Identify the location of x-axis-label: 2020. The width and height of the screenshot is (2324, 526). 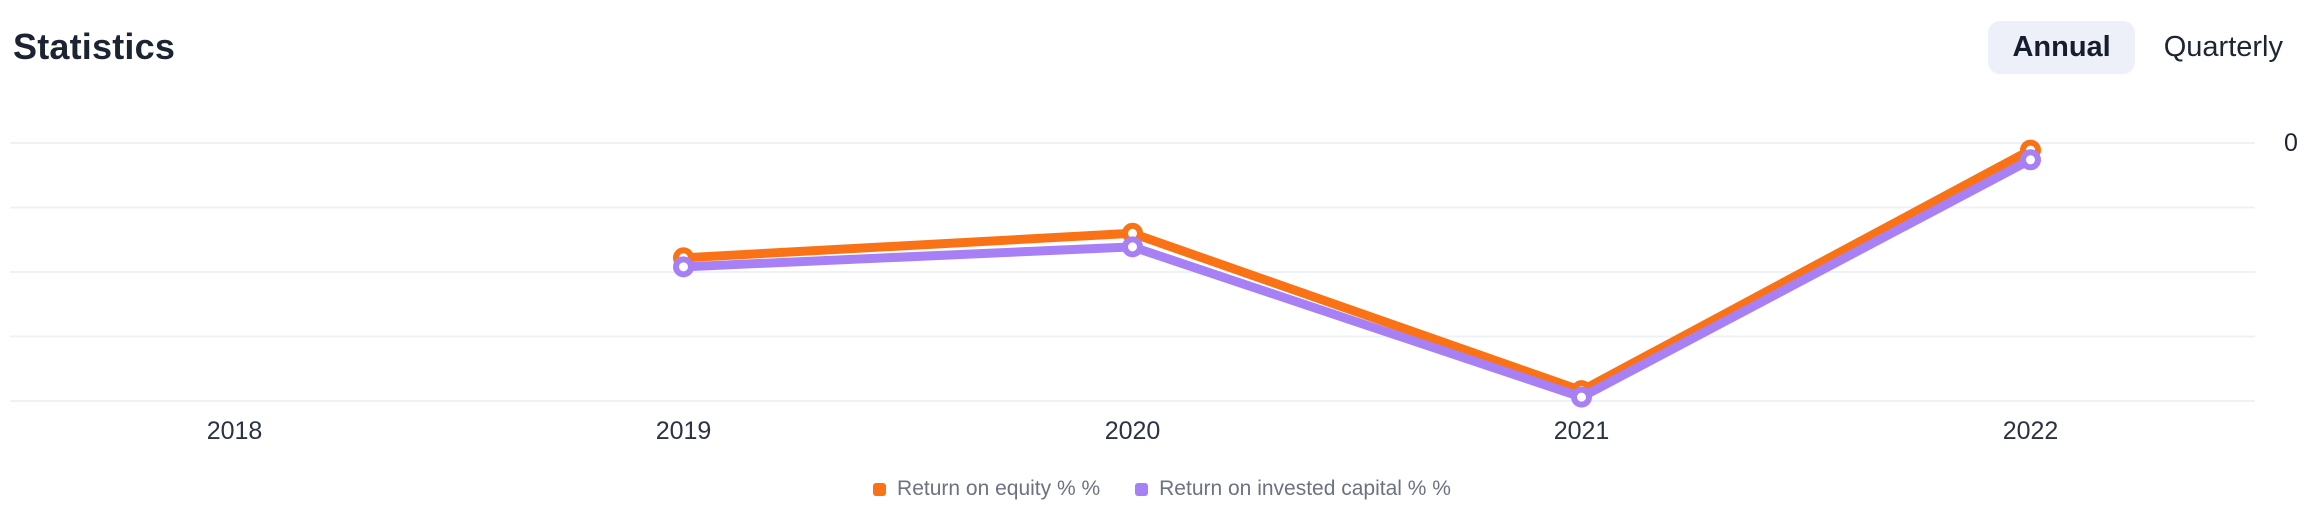
(1132, 431).